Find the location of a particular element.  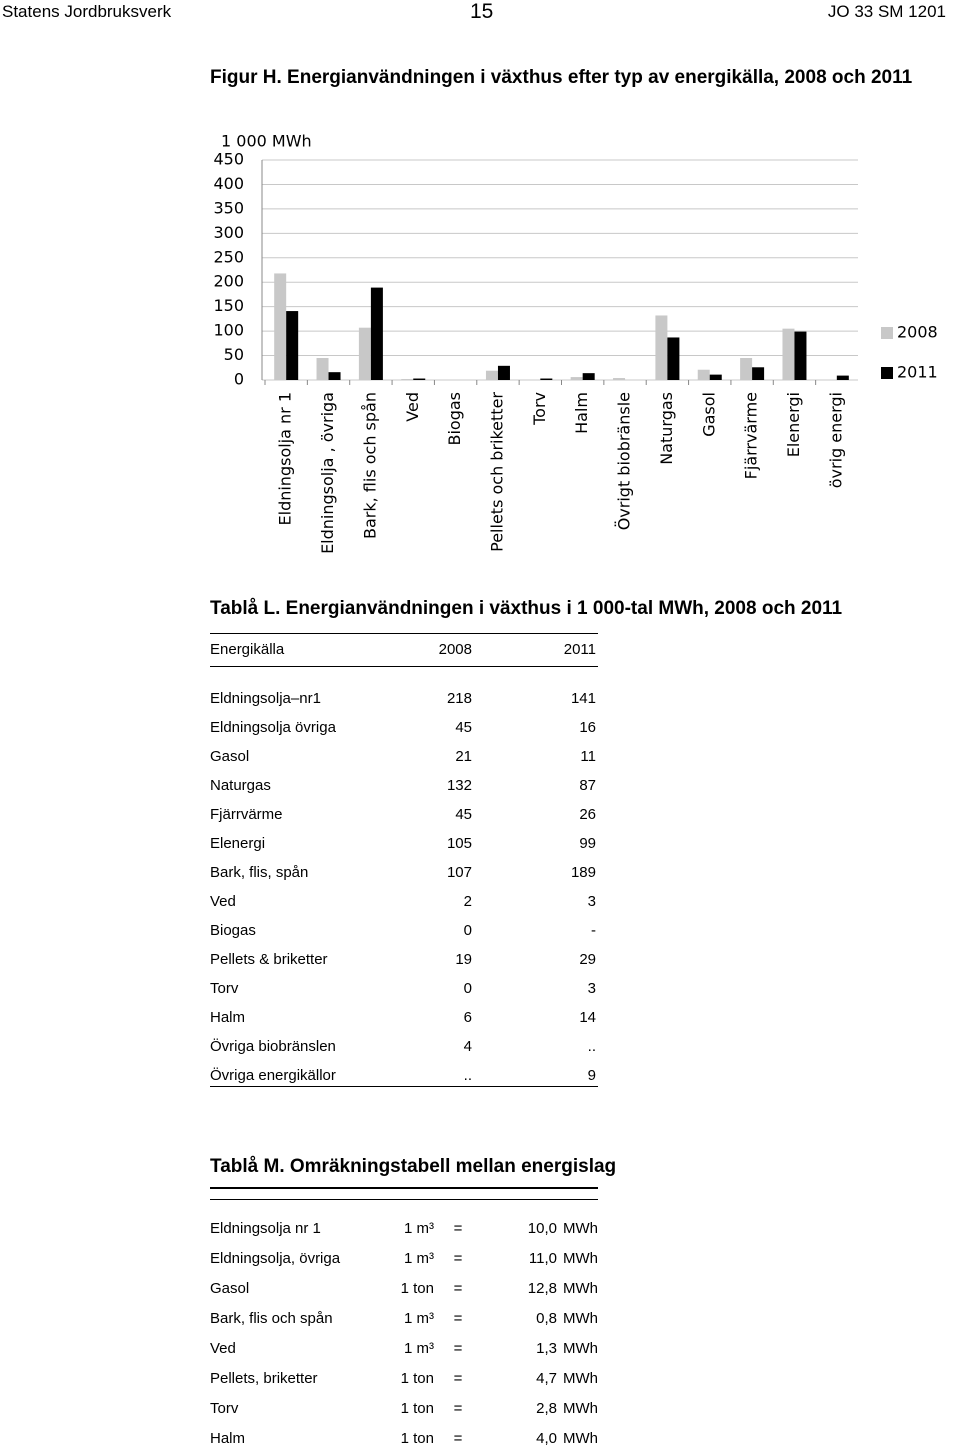

table-cell: Eldningsolja nr 1 is located at coordinates (265, 1228).